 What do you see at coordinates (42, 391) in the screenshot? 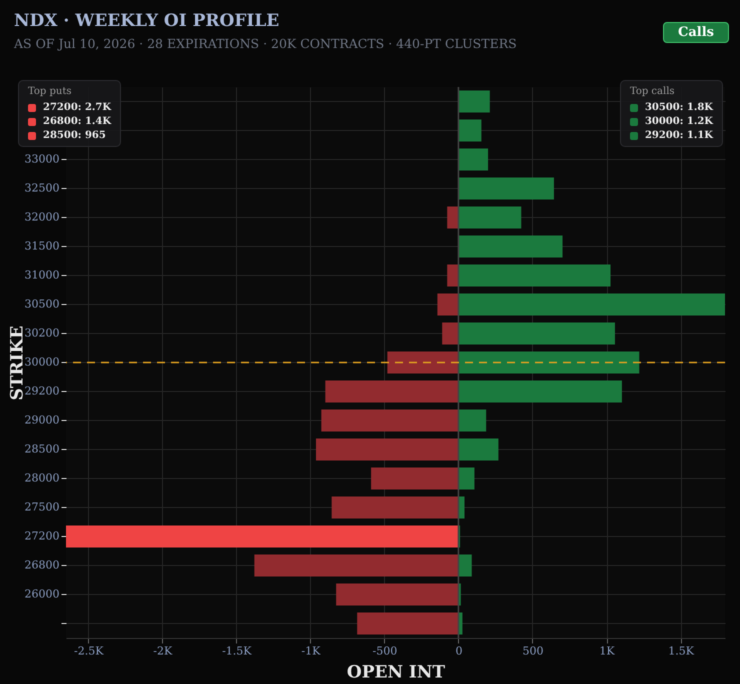
I see `y-tick-label: 29200` at bounding box center [42, 391].